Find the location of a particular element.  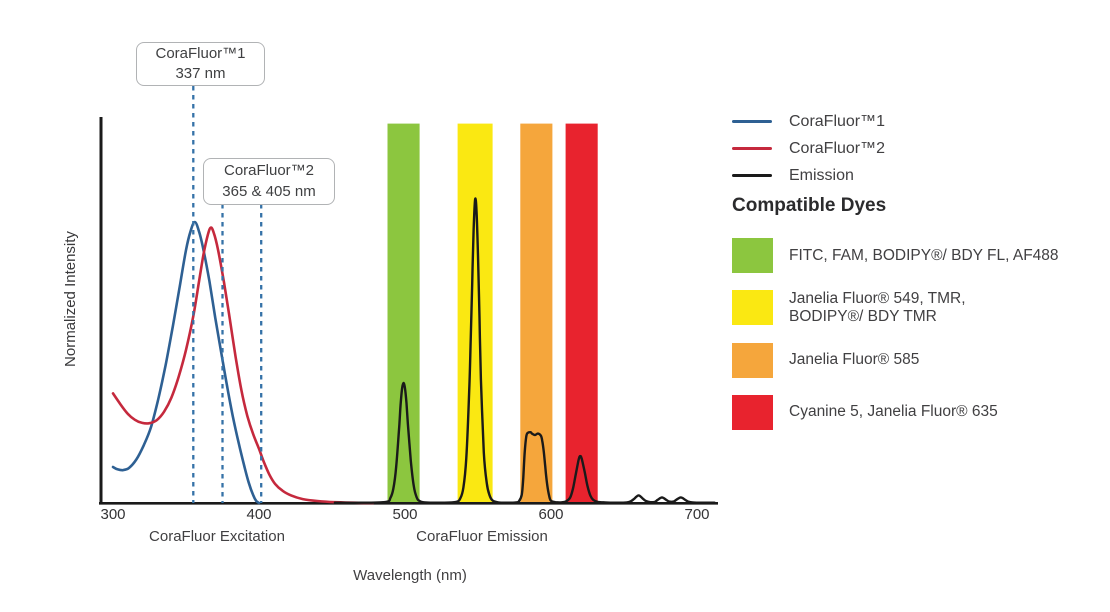

dye-row-green: FITC, FAM, BODIPY®/ BDY FL, AF488 is located at coordinates (912, 255).